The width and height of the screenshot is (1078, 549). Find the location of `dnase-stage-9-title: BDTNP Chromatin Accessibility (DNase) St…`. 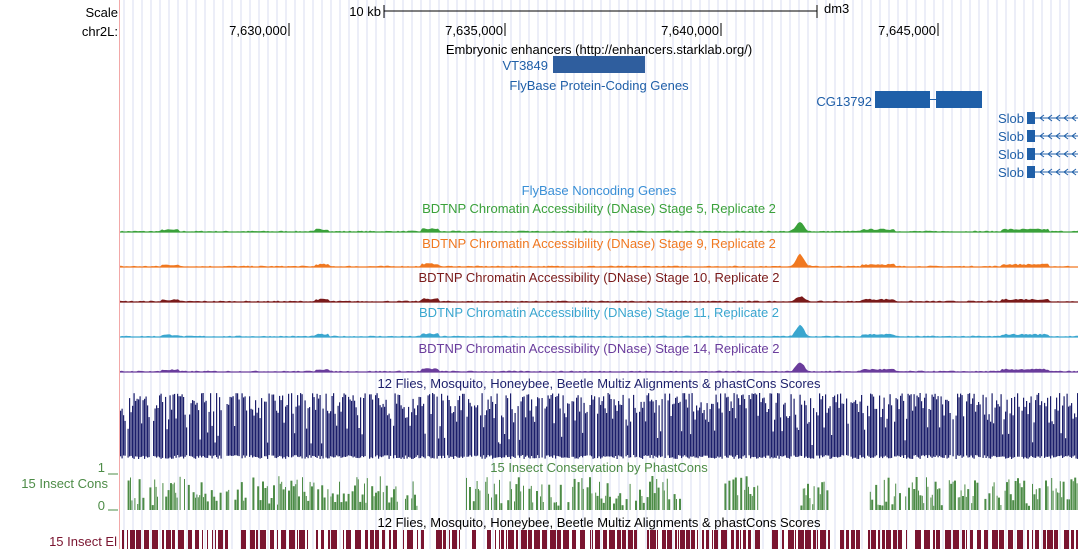

dnase-stage-9-title: BDTNP Chromatin Accessibility (DNase) St… is located at coordinates (599, 243).